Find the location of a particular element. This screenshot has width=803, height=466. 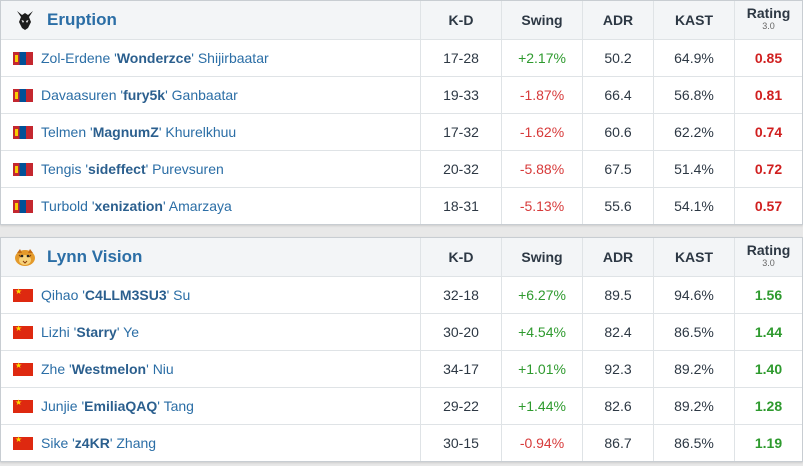

kd-value: 17-32 is located at coordinates (461, 132).